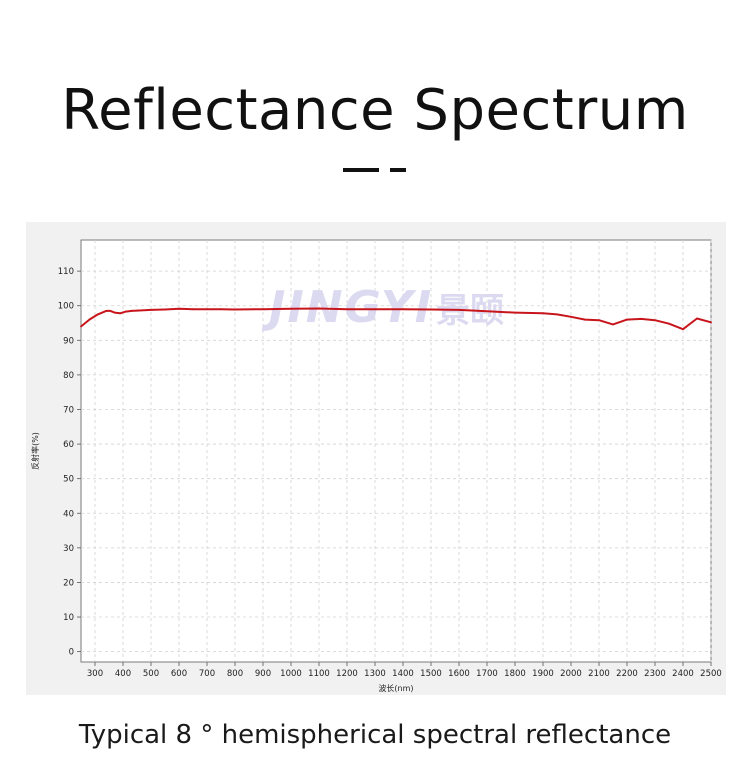 This screenshot has height=778, width=750. I want to click on y-tick-label: 110, so click(66, 272).